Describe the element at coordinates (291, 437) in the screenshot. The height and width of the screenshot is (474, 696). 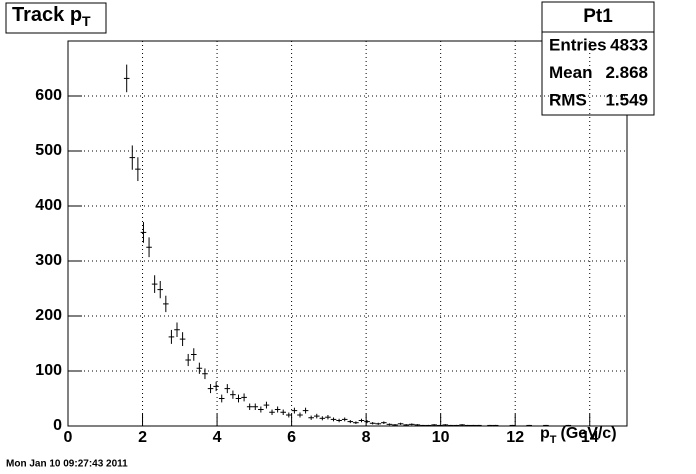
I see `x-tick-label: 6` at that location.